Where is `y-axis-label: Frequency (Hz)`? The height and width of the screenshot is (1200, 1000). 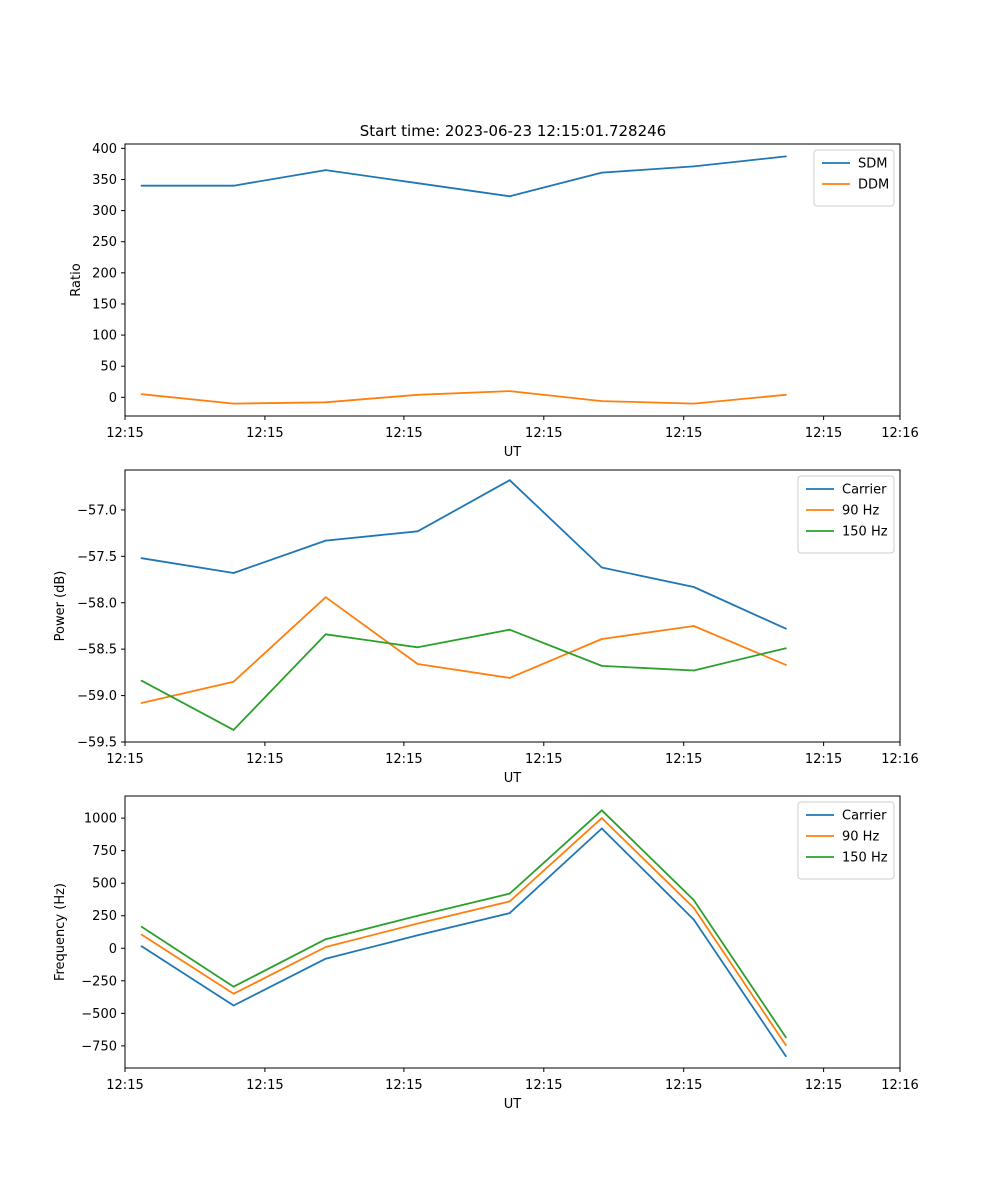 y-axis-label: Frequency (Hz) is located at coordinates (60, 932).